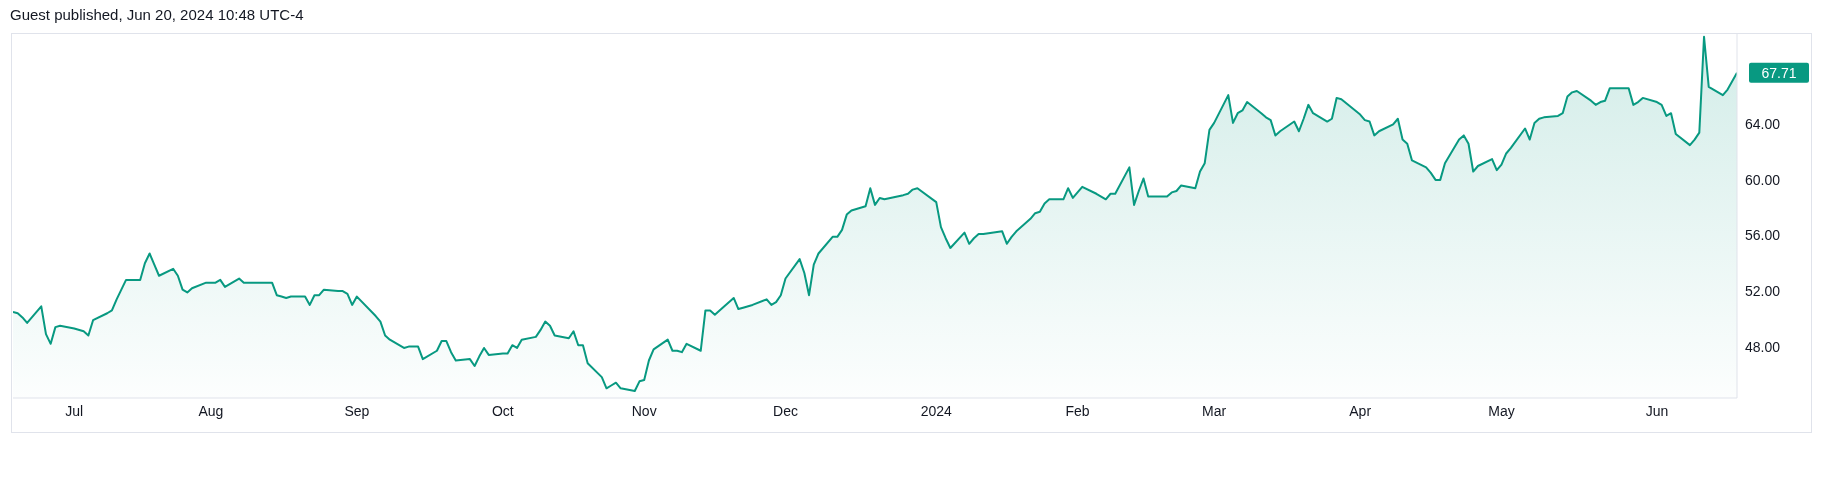 This screenshot has height=478, width=1826. What do you see at coordinates (1657, 410) in the screenshot?
I see `x-tick-label: Jun` at bounding box center [1657, 410].